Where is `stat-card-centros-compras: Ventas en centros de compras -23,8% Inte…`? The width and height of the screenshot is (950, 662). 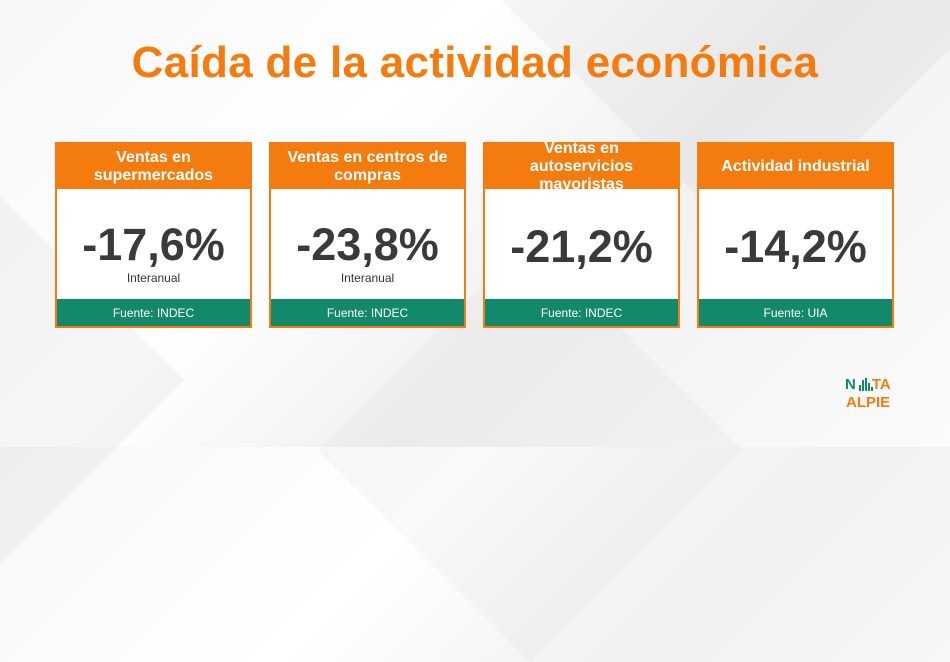
stat-card-centros-compras: Ventas en centros de compras -23,8% Inte… is located at coordinates (367, 235).